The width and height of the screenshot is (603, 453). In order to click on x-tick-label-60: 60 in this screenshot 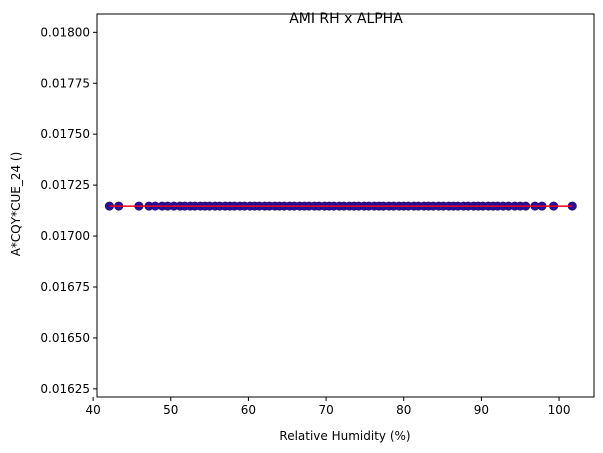, I will do `click(248, 410)`.